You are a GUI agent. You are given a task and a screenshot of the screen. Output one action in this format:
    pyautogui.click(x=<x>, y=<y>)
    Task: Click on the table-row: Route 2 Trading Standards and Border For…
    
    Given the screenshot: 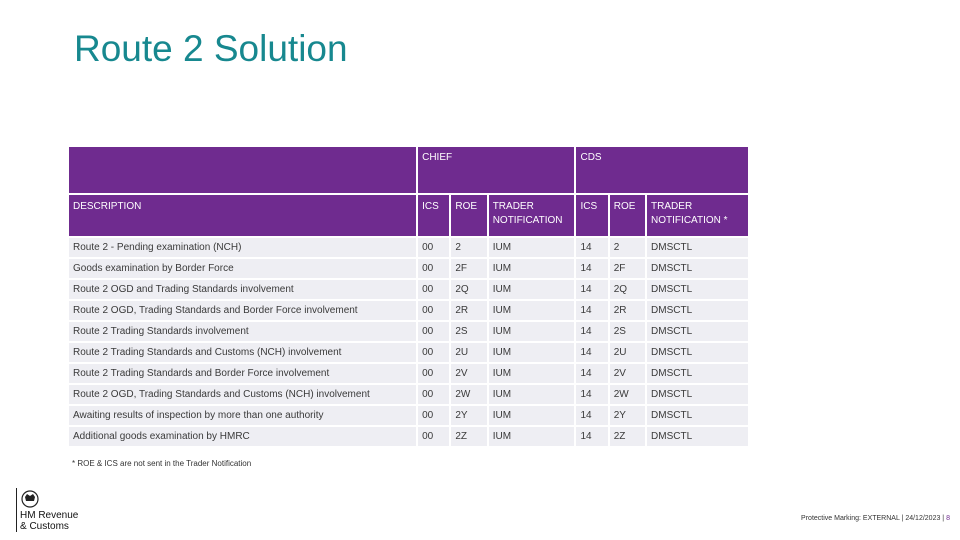 What is the action you would take?
    pyautogui.click(x=408, y=373)
    